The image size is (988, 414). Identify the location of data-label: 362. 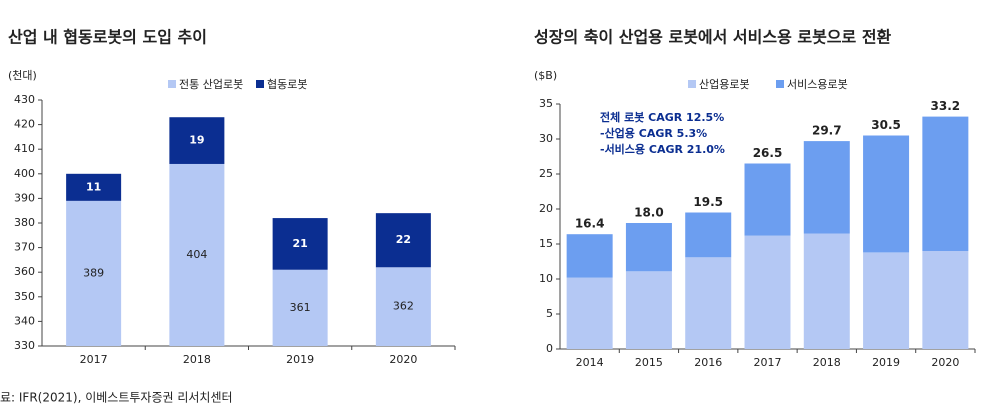
(403, 306).